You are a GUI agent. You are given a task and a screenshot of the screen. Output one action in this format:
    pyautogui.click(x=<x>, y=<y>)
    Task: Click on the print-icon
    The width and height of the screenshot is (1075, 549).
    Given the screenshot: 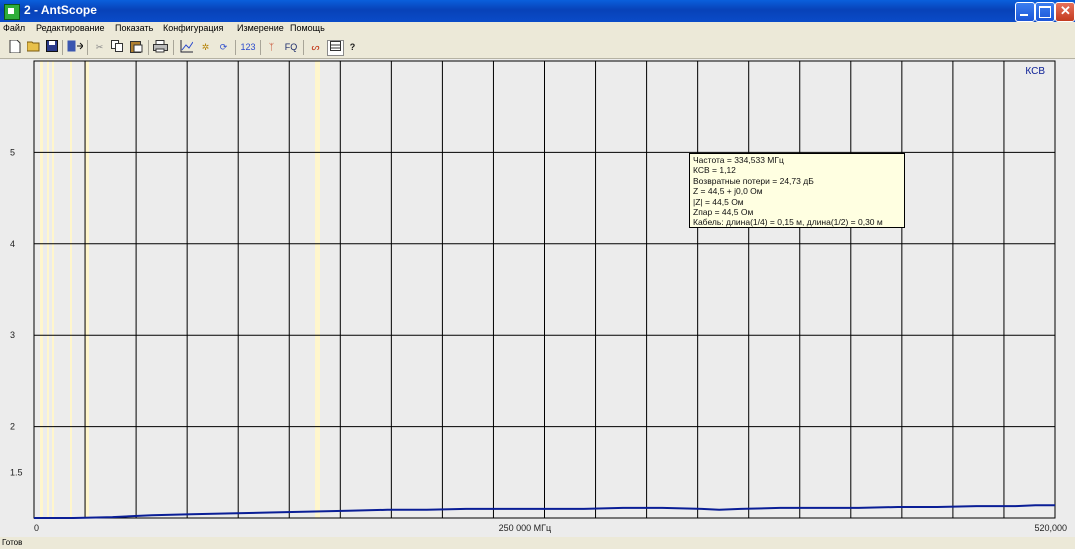 What is the action you would take?
    pyautogui.click(x=160, y=47)
    